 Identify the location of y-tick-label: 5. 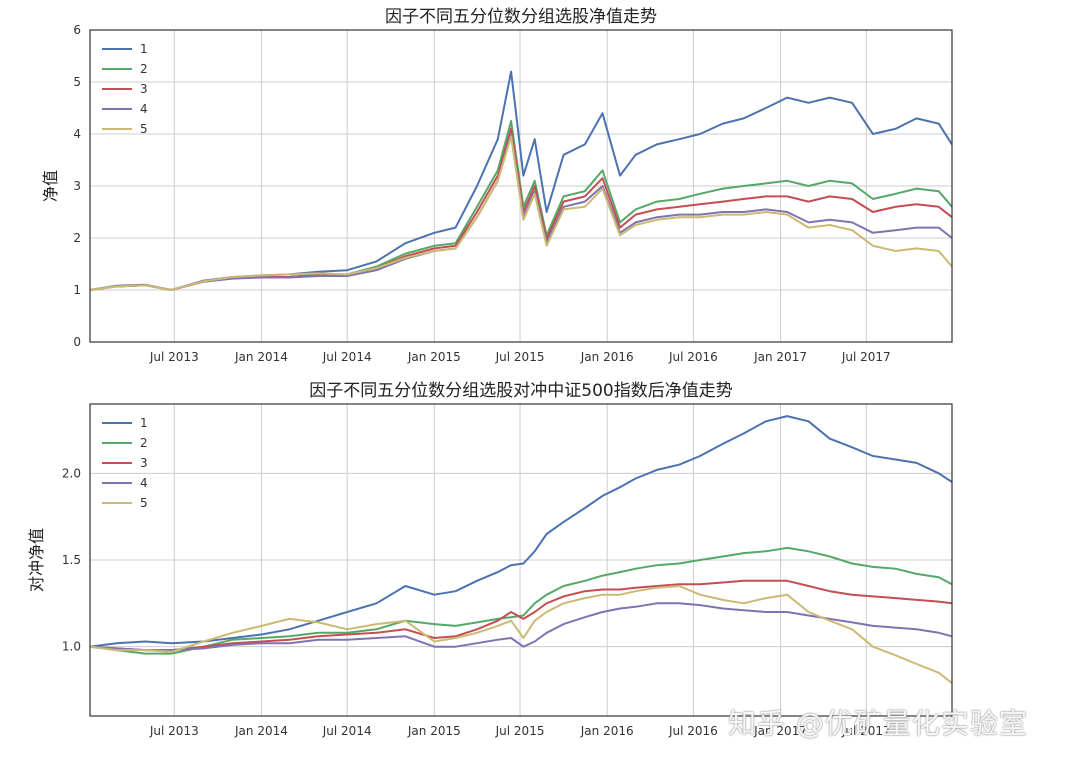
(77, 82).